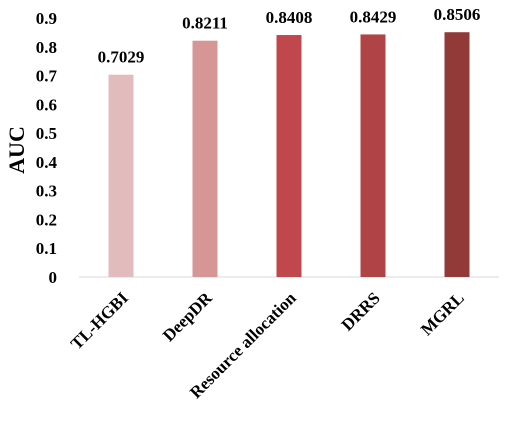  What do you see at coordinates (46, 219) in the screenshot?
I see `y-tick-label: 0.2` at bounding box center [46, 219].